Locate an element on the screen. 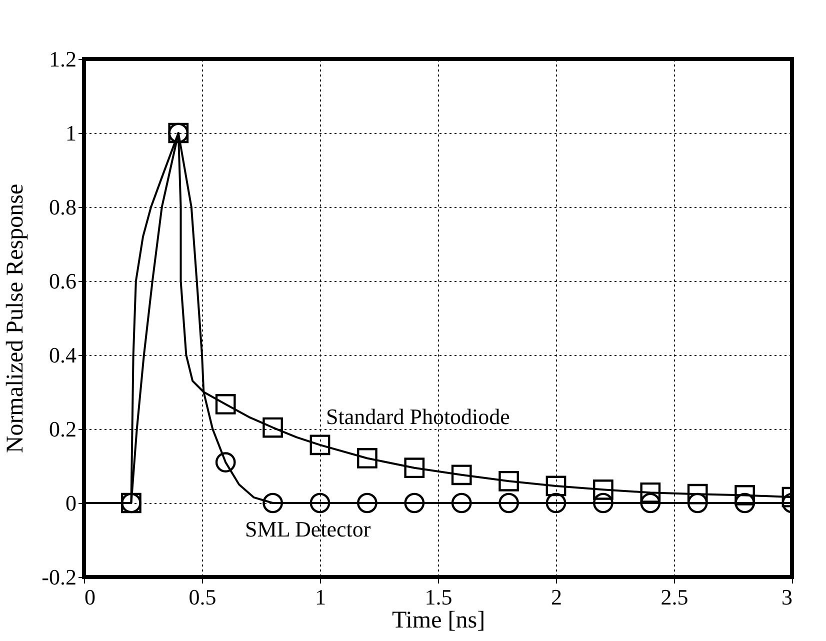 The image size is (826, 641). x-tick-label: 1.5 is located at coordinates (438, 597).